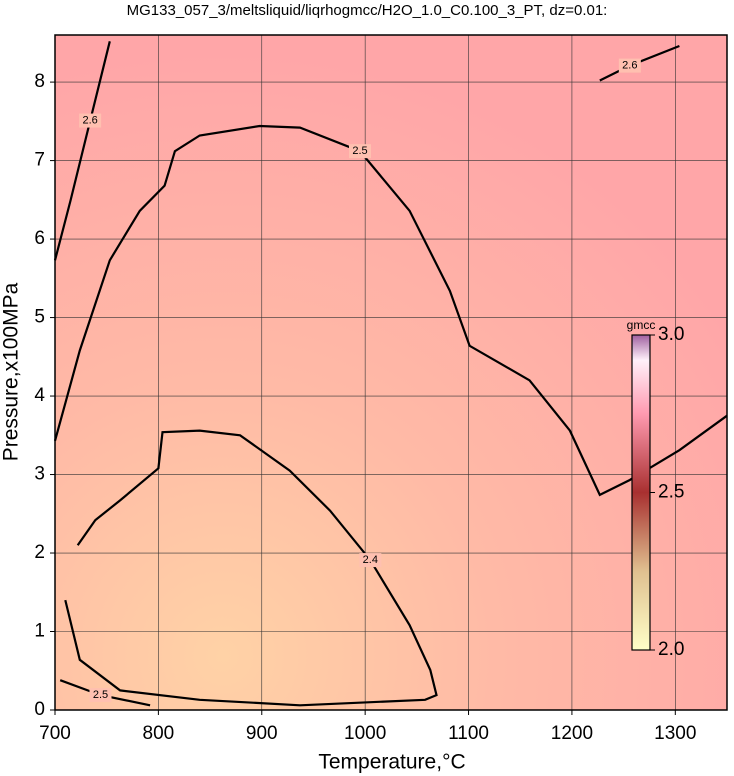  What do you see at coordinates (262, 733) in the screenshot?
I see `x-tick-label: 900` at bounding box center [262, 733].